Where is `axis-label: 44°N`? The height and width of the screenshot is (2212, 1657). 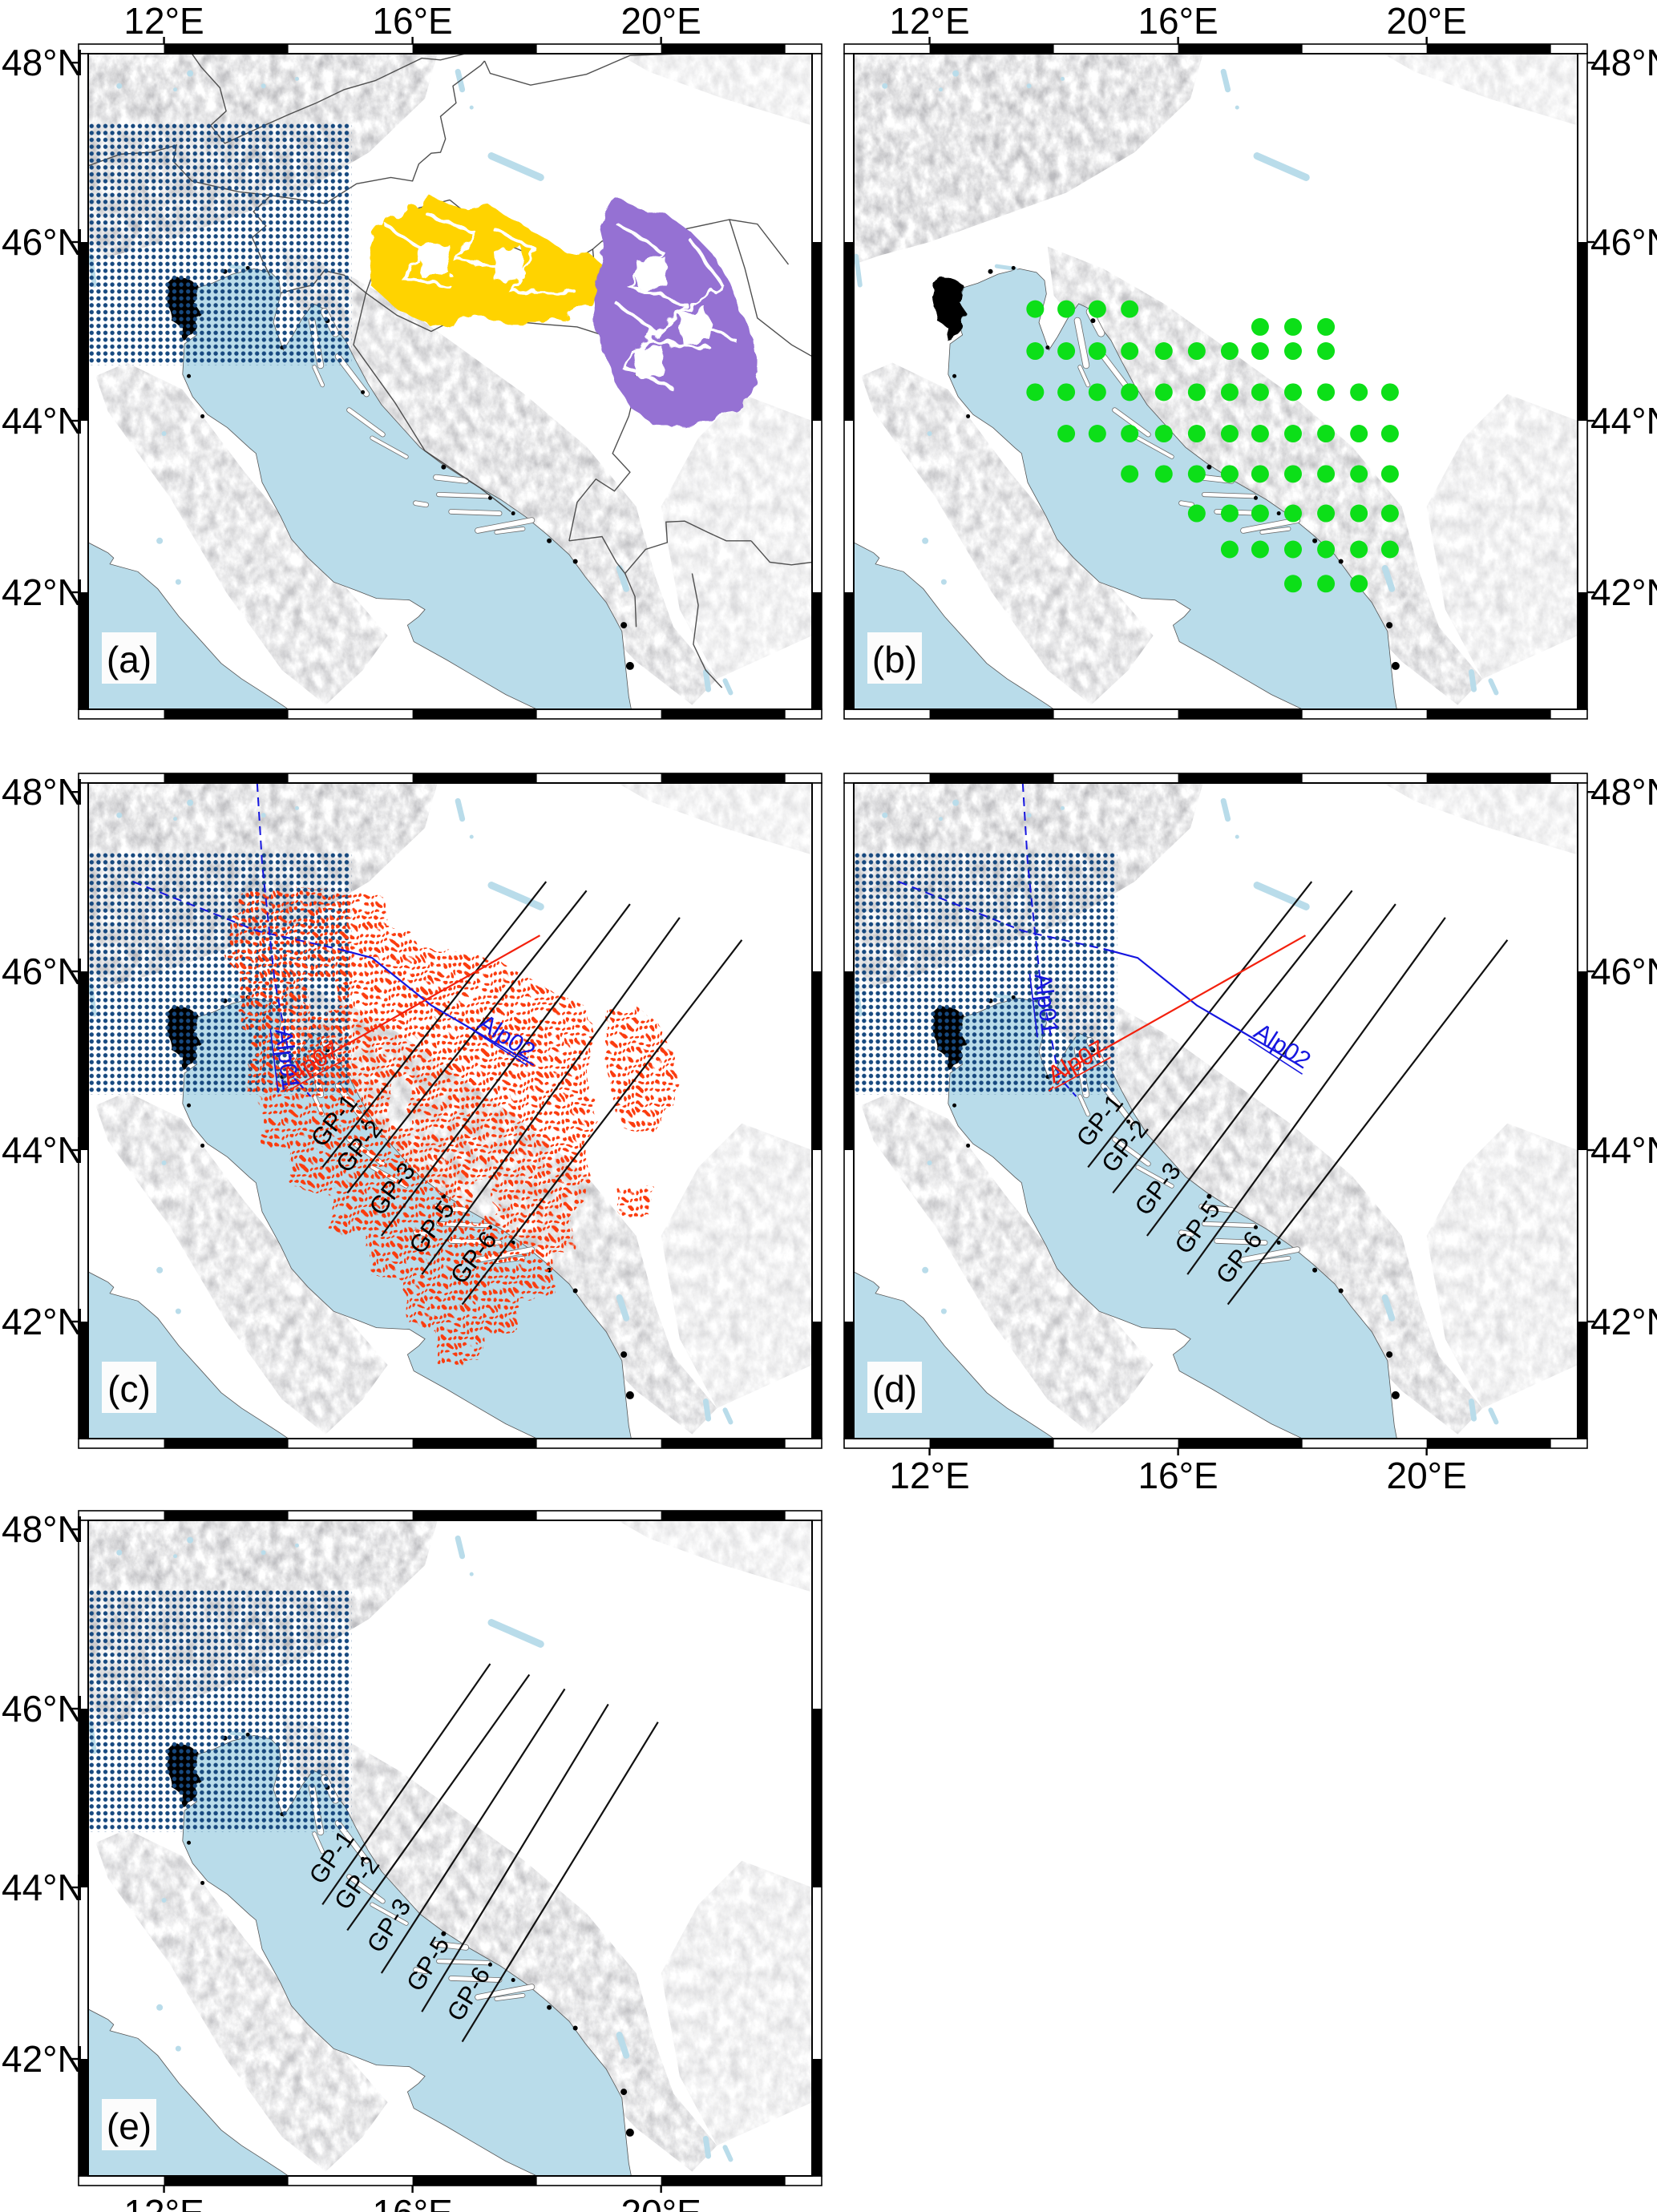 axis-label: 44°N is located at coordinates (43, 1887).